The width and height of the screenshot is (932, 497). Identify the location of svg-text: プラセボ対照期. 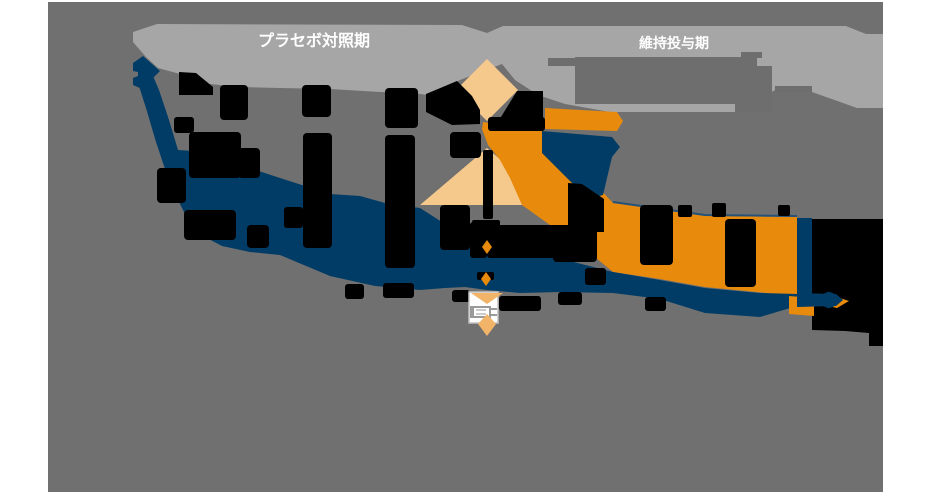
(314, 40).